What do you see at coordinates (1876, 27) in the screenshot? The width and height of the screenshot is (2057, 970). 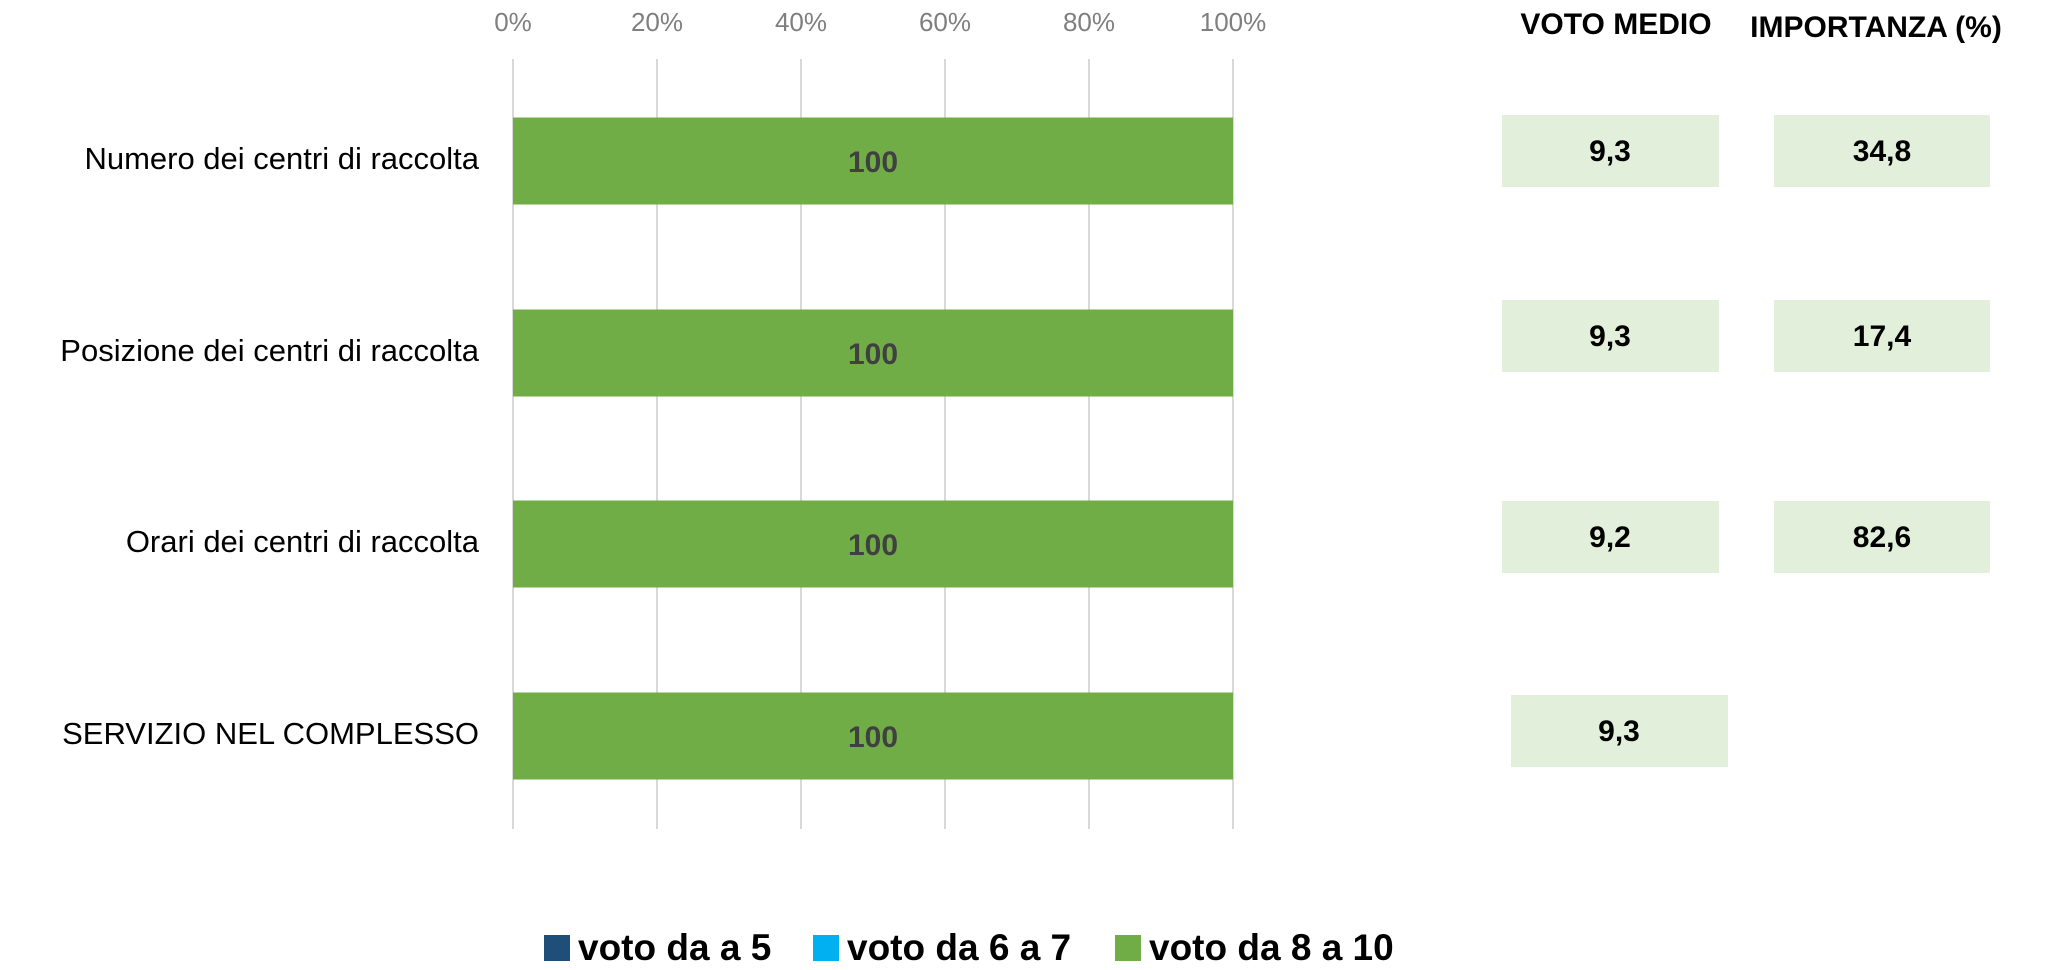 I see `column-header: IMPORTANZA (%)` at bounding box center [1876, 27].